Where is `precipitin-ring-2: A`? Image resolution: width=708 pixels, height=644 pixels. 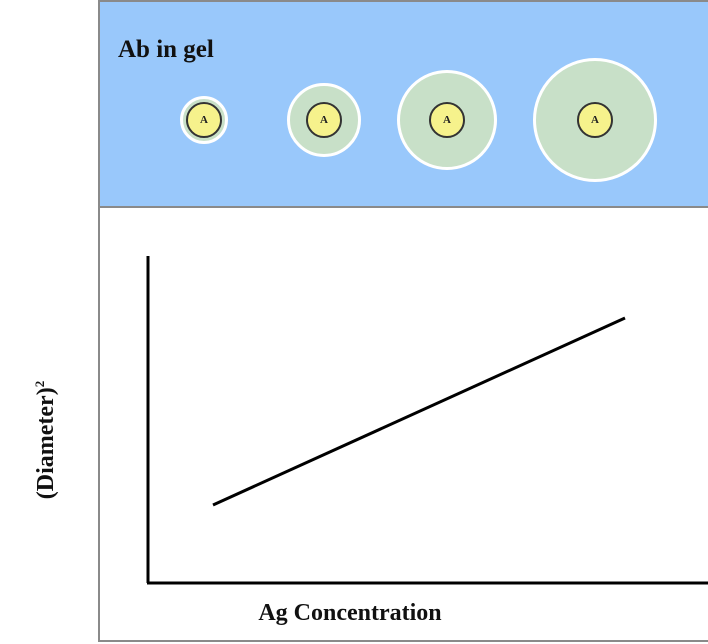 precipitin-ring-2: A is located at coordinates (324, 120).